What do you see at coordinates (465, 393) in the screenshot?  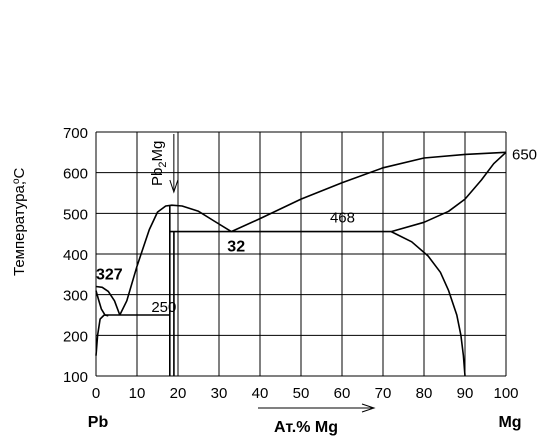 I see `x-tick-label: 90` at bounding box center [465, 393].